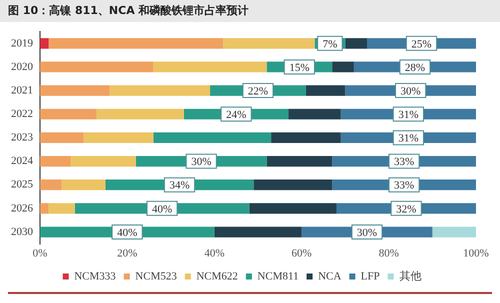 The image size is (500, 303). What do you see at coordinates (22, 43) in the screenshot?
I see `y-tick-label: 2019` at bounding box center [22, 43].